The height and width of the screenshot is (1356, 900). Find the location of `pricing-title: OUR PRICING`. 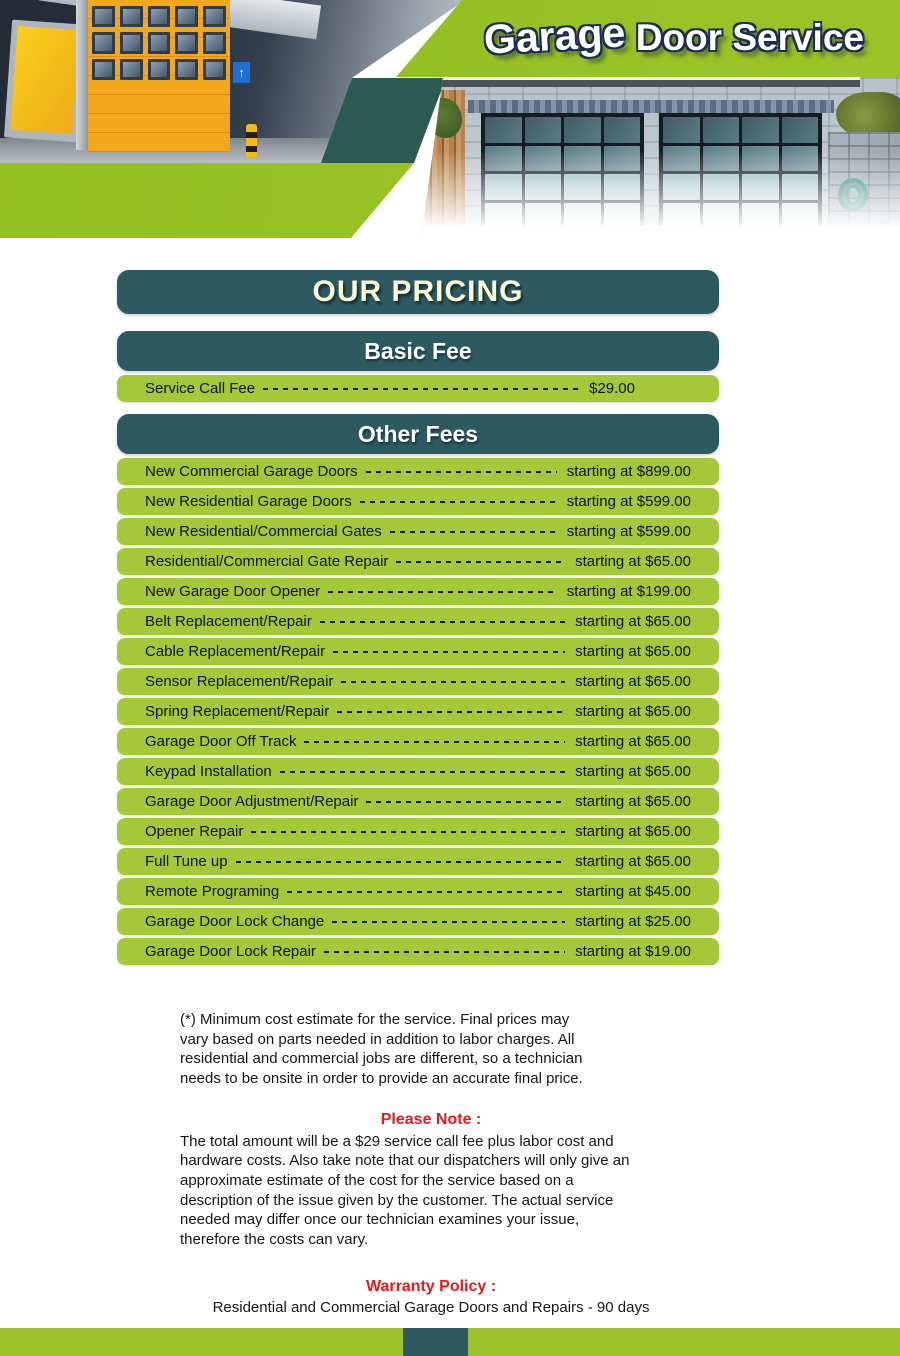

pricing-title: OUR PRICING is located at coordinates (418, 291).